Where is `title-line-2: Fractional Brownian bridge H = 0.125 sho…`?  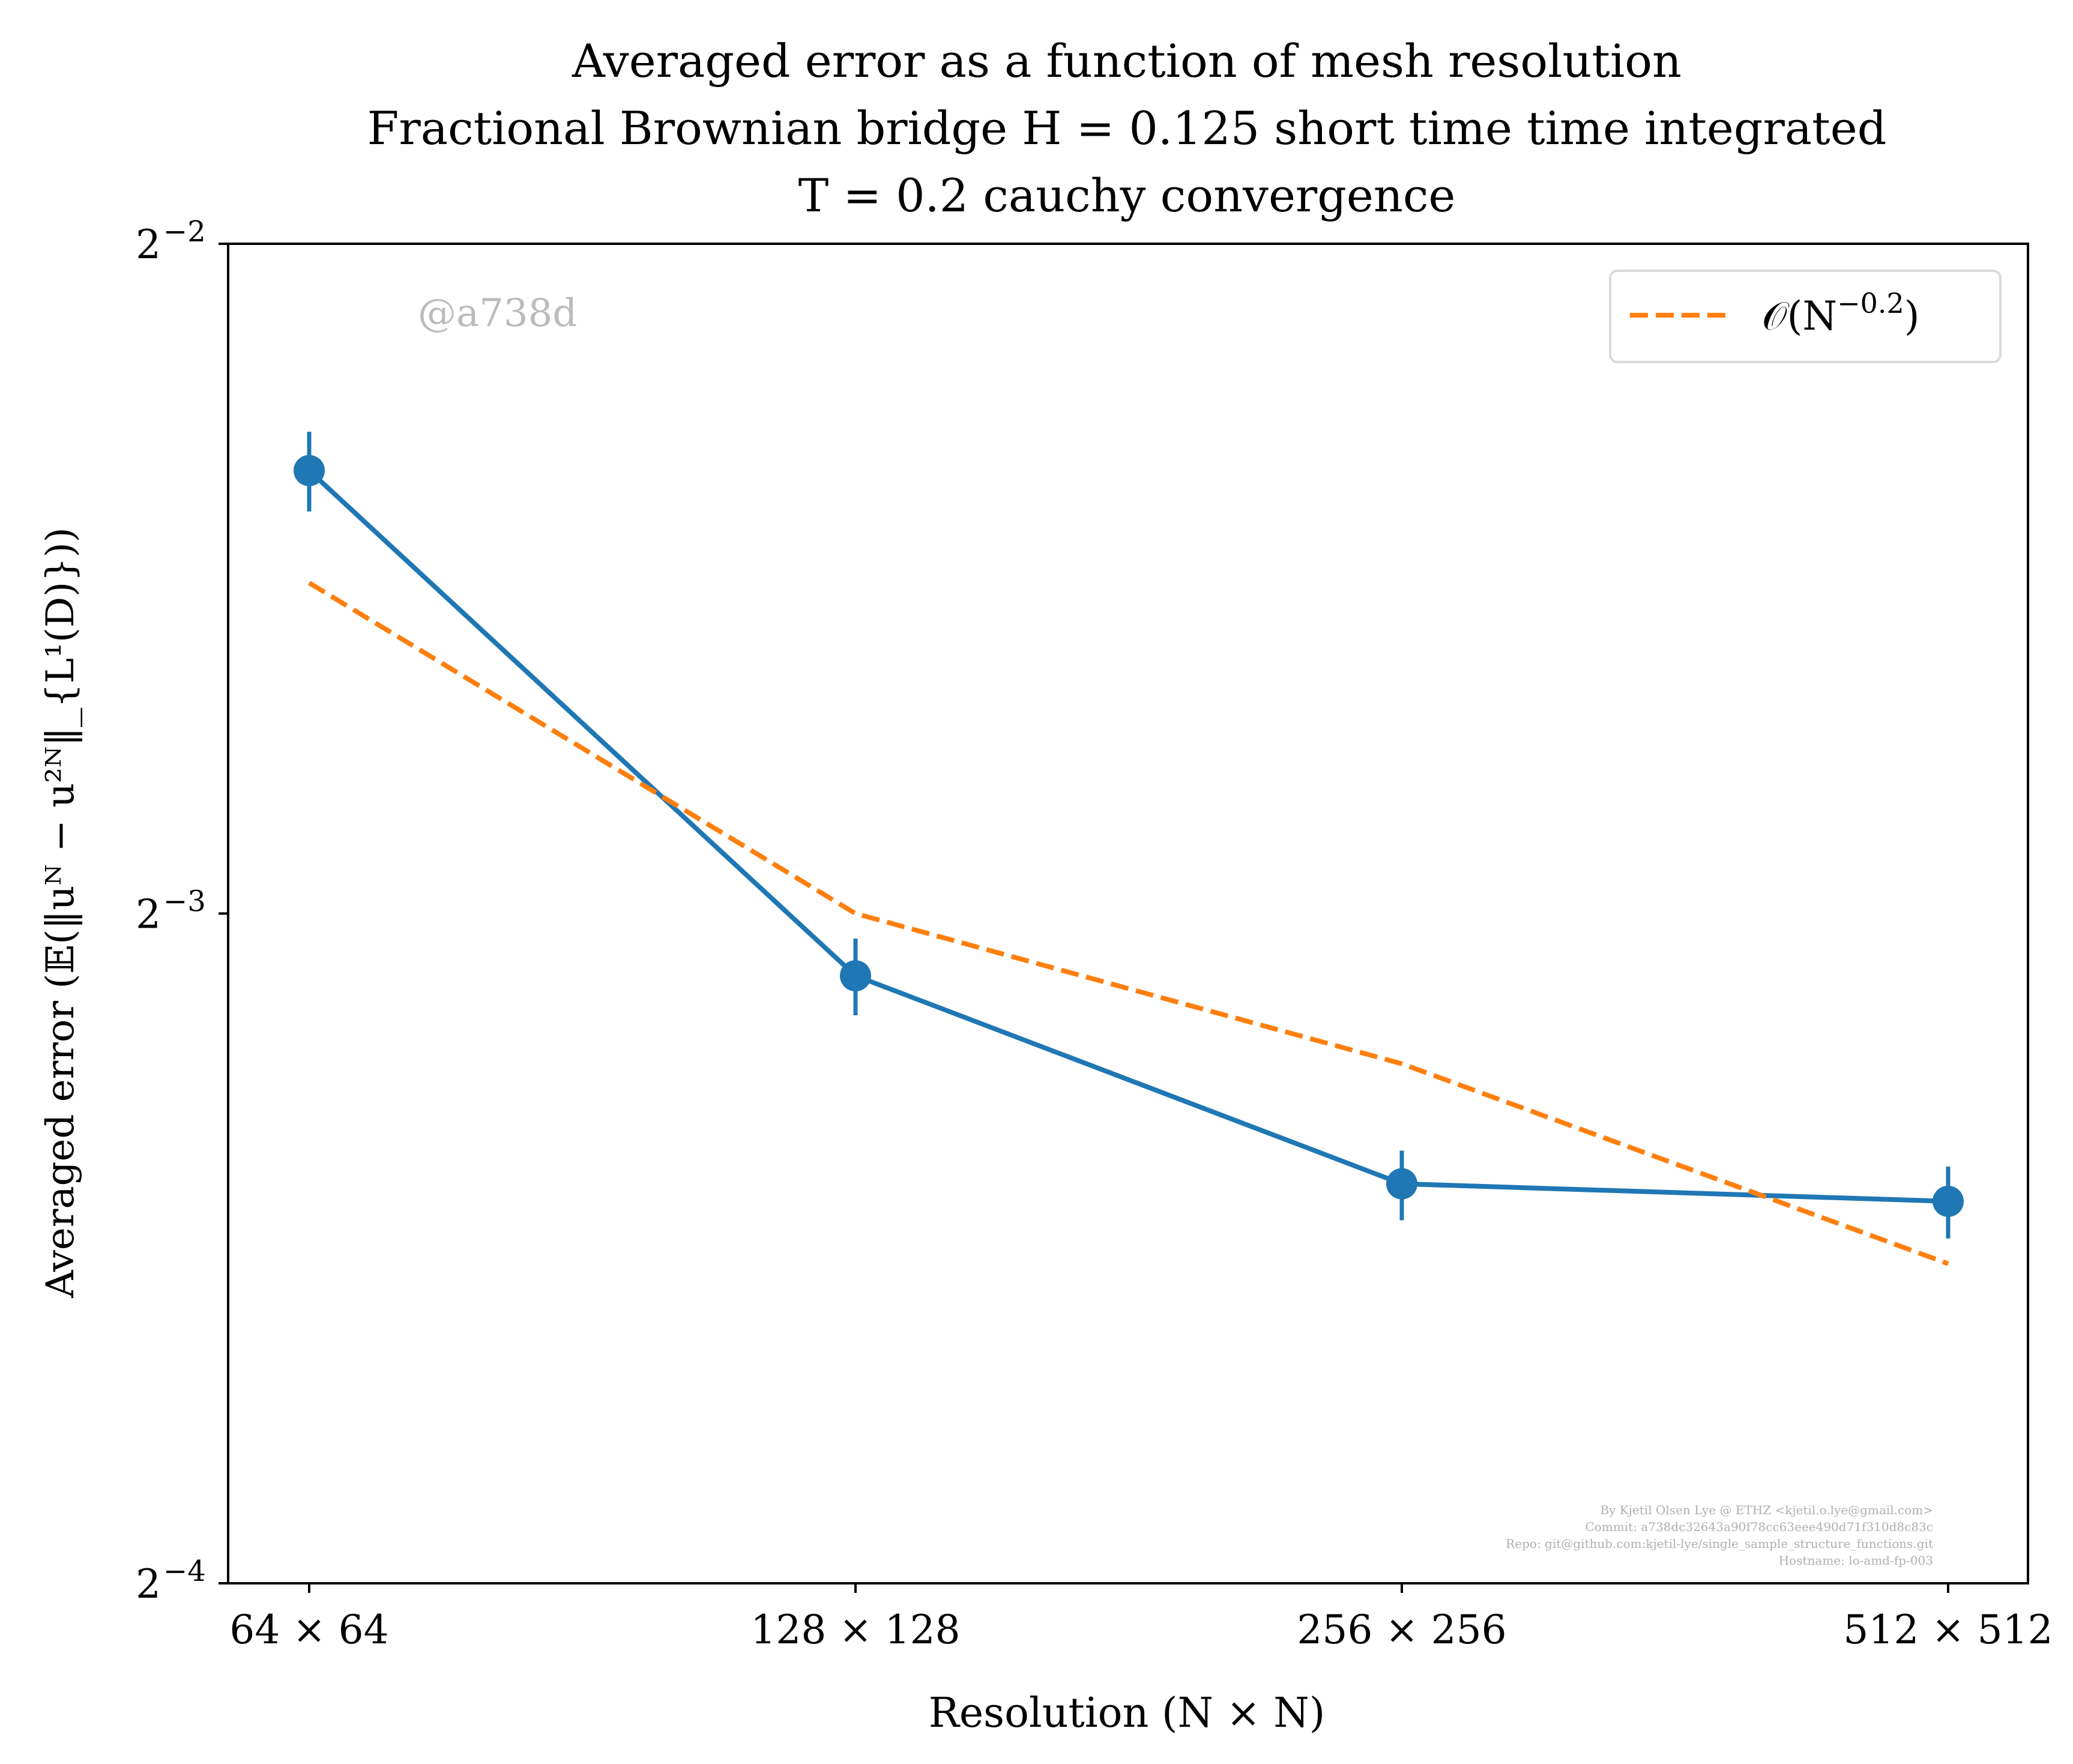 title-line-2: Fractional Brownian bridge H = 0.125 sho… is located at coordinates (1127, 128).